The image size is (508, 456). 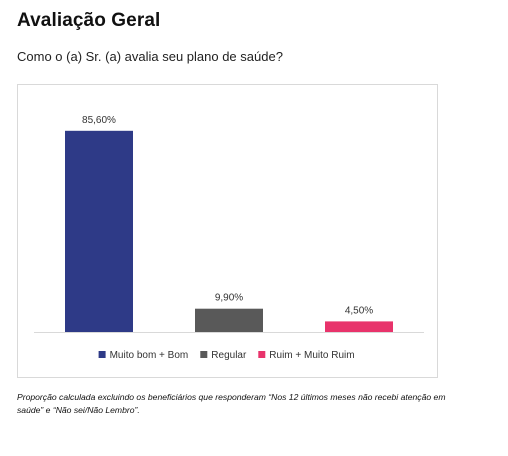 I want to click on data-label-1: 85,60%, so click(x=99, y=120).